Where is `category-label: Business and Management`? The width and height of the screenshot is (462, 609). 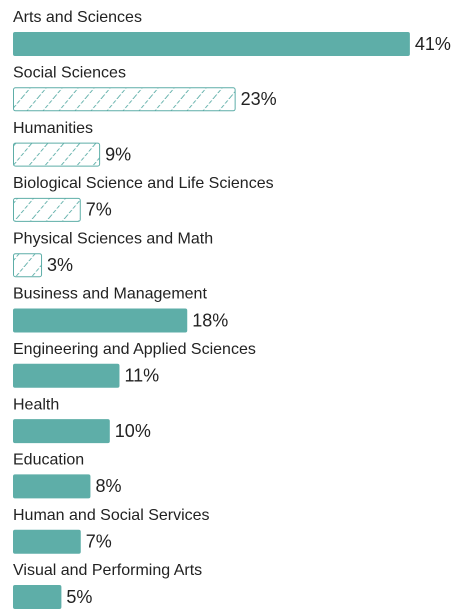 category-label: Business and Management is located at coordinates (110, 294).